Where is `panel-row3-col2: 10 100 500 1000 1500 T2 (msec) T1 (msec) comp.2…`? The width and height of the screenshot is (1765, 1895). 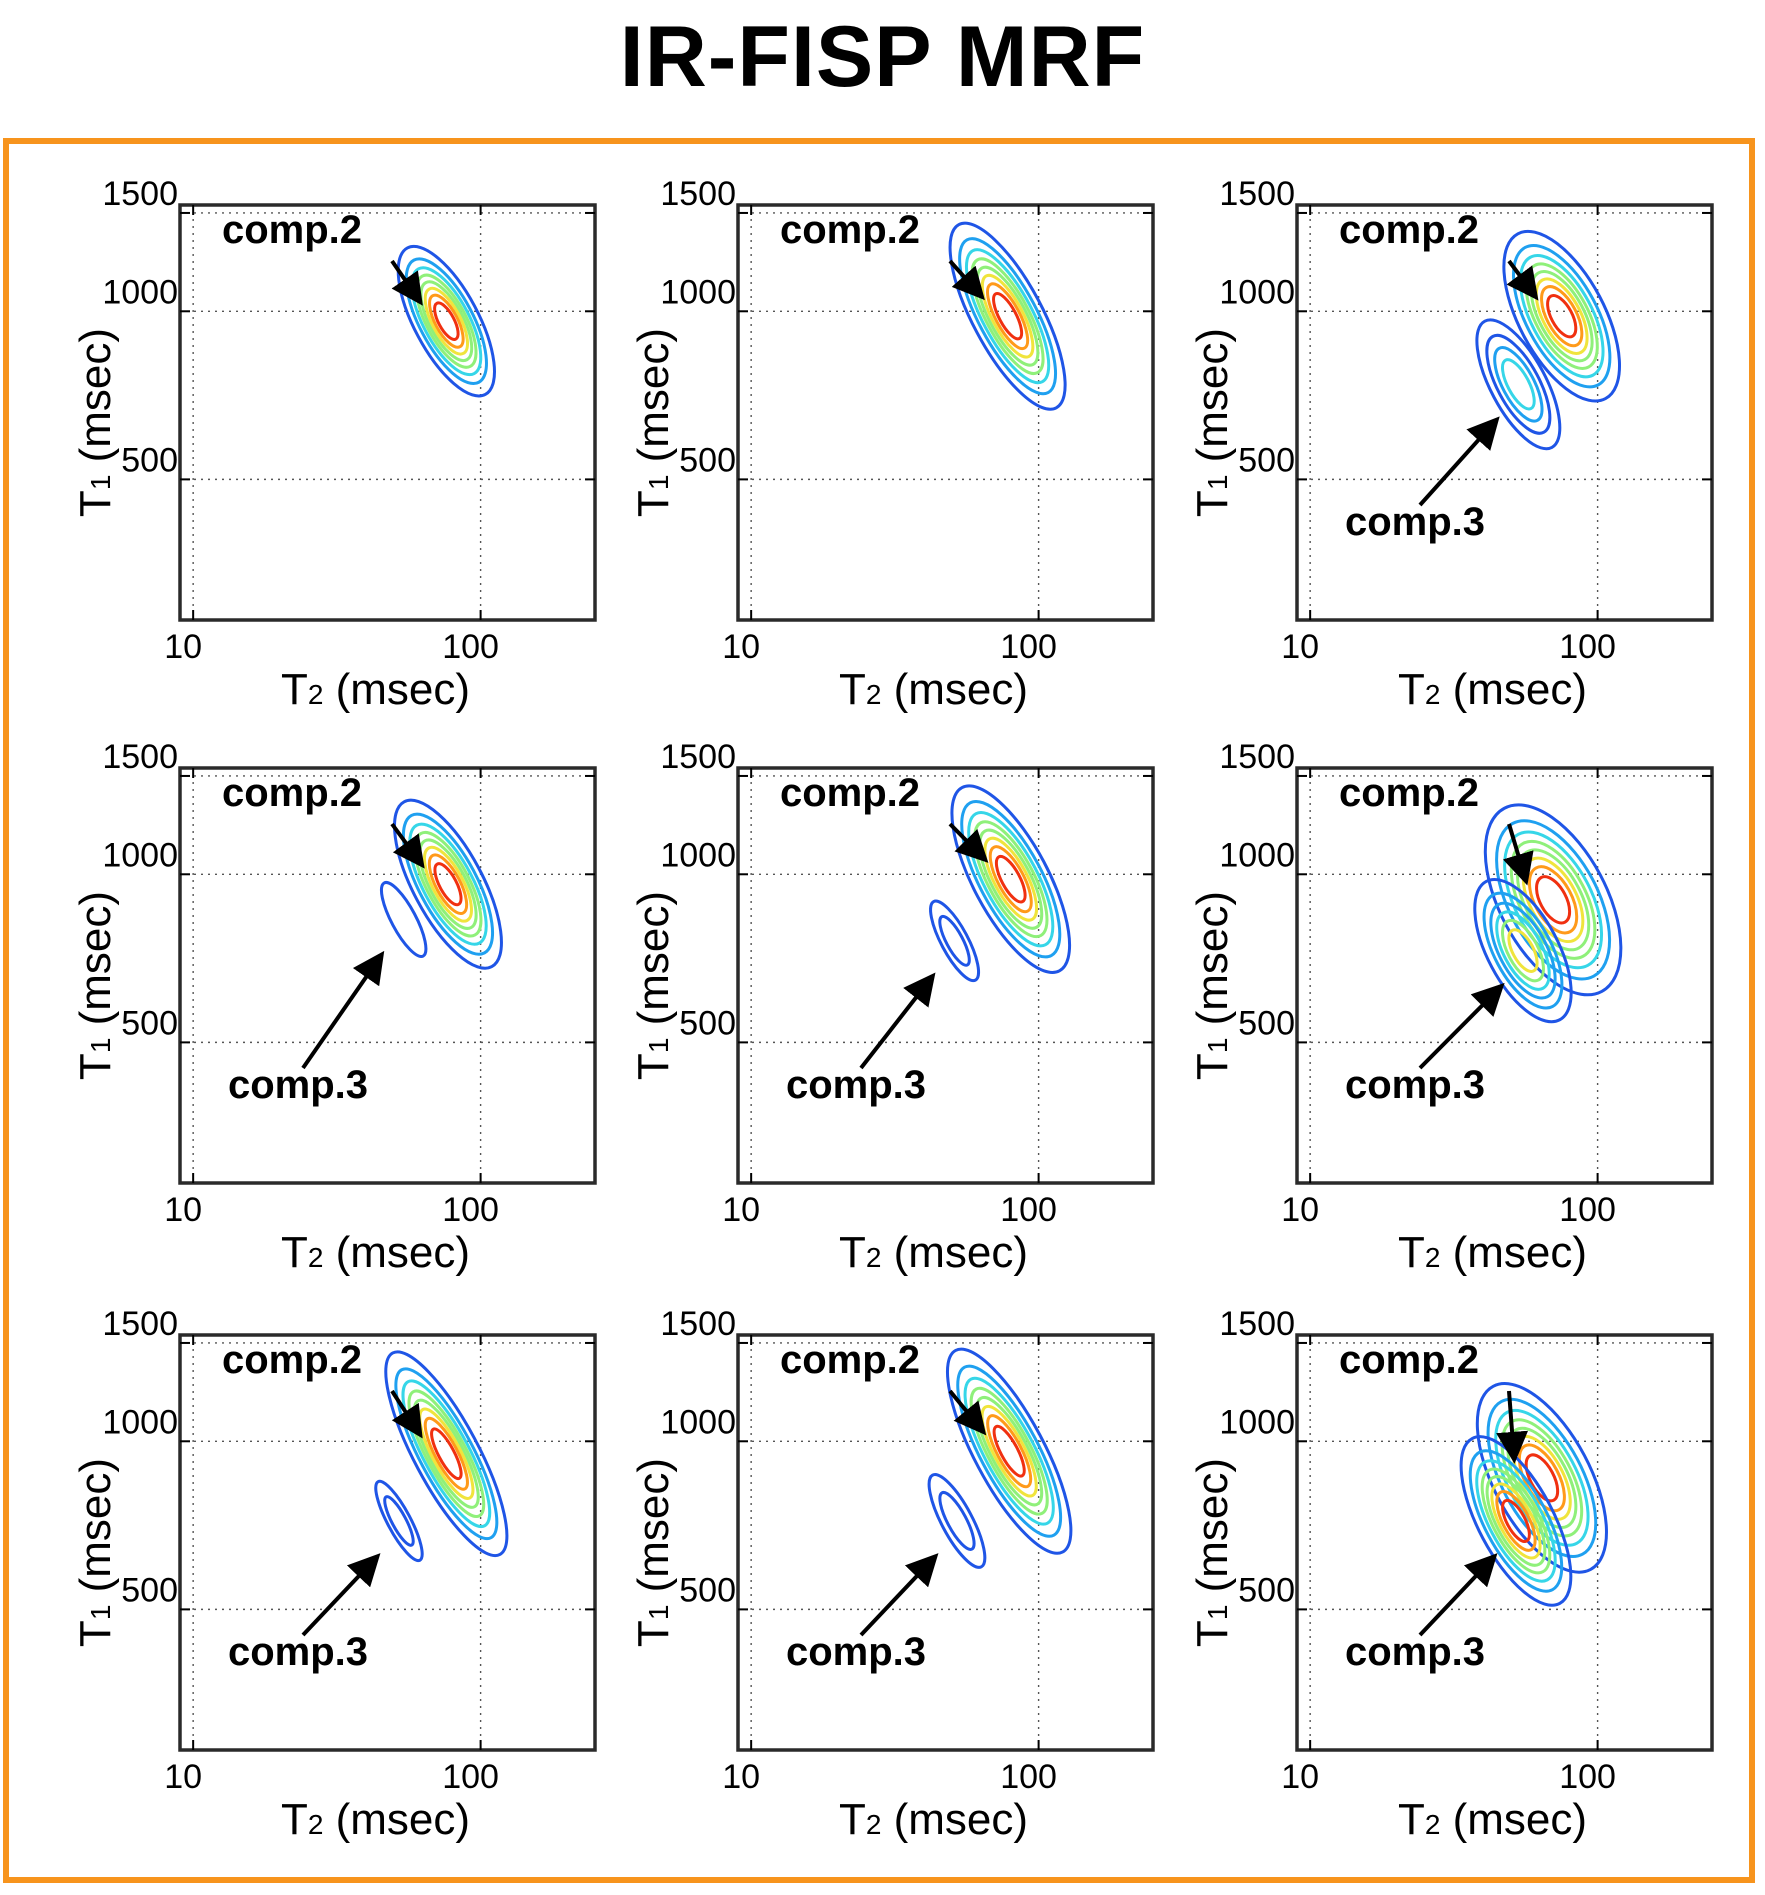
panel-row3-col2: 10 100 500 1000 1500 T2 (msec) T1 (msec) comp.2… is located at coordinates (892, 1574).